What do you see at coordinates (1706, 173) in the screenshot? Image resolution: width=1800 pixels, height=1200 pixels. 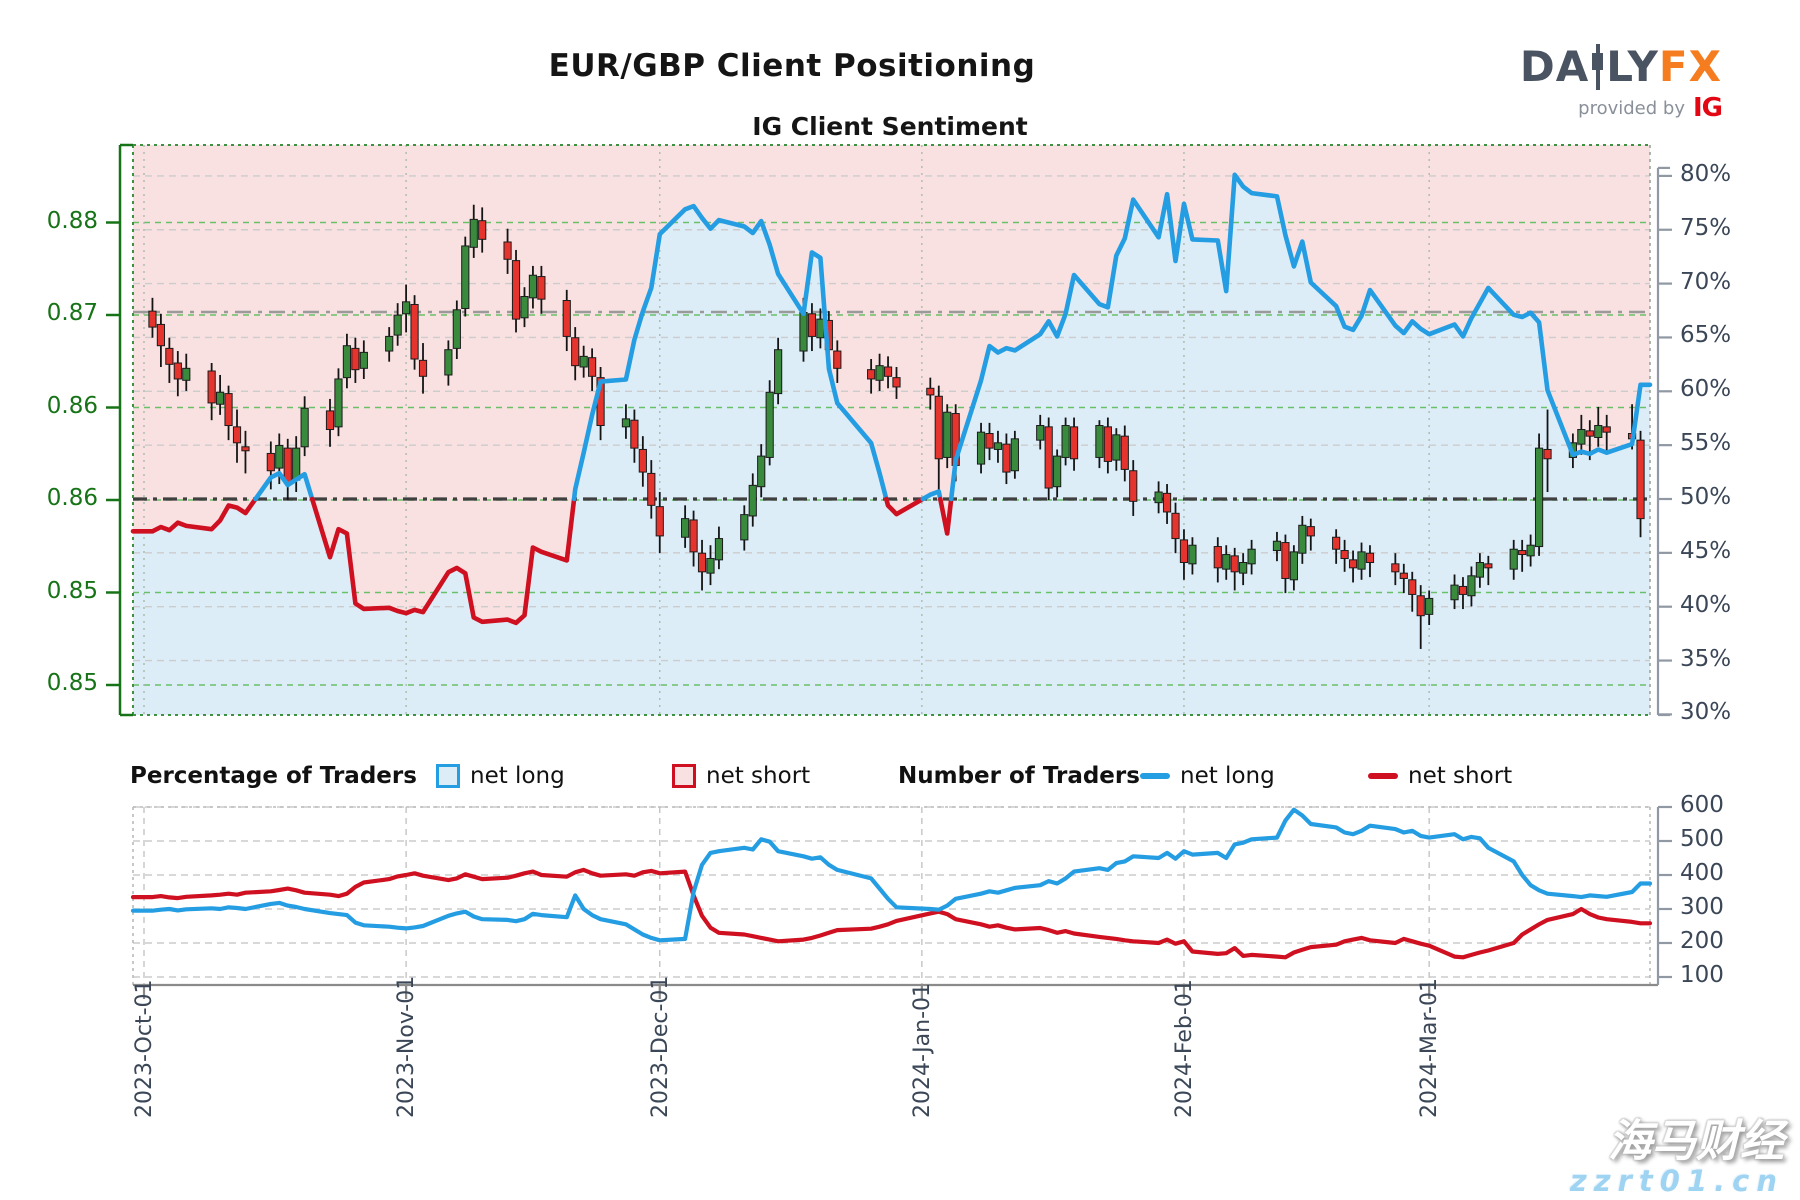 I see `pct-tick-label: 80%` at bounding box center [1706, 173].